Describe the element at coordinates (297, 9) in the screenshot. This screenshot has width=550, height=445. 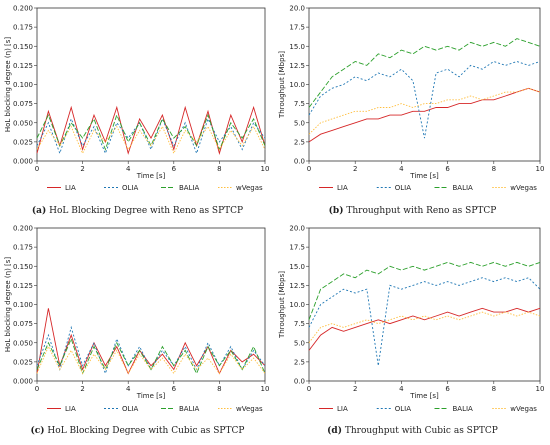
I see `y-tick-label: 20.0` at that location.